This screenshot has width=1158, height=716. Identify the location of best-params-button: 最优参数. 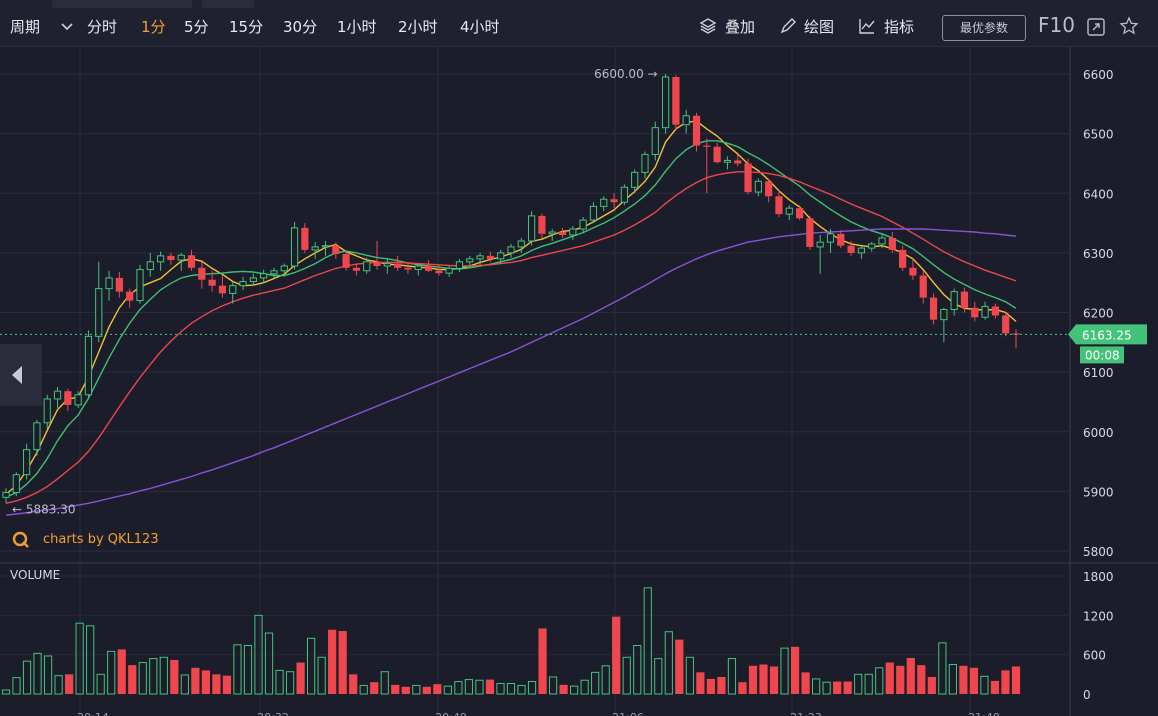
(984, 28).